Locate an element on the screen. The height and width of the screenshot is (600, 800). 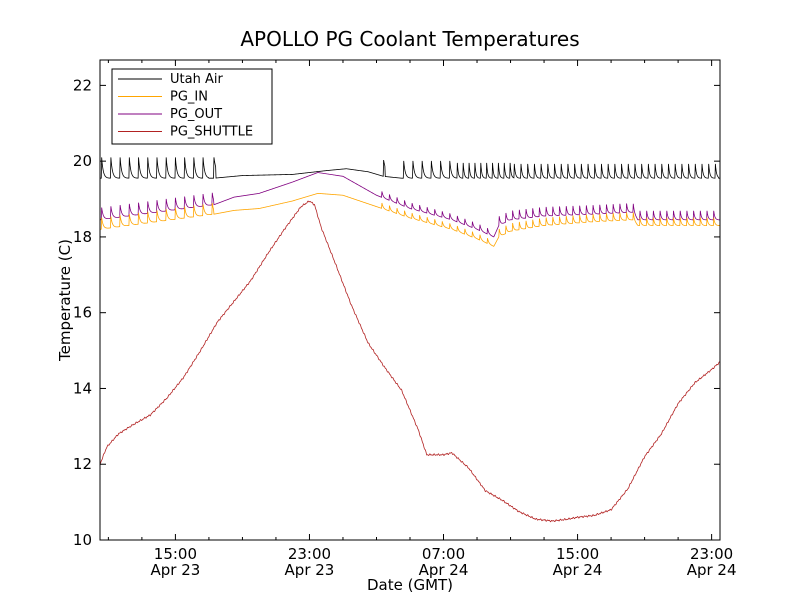
y-tick-label: 12 is located at coordinates (82, 464).